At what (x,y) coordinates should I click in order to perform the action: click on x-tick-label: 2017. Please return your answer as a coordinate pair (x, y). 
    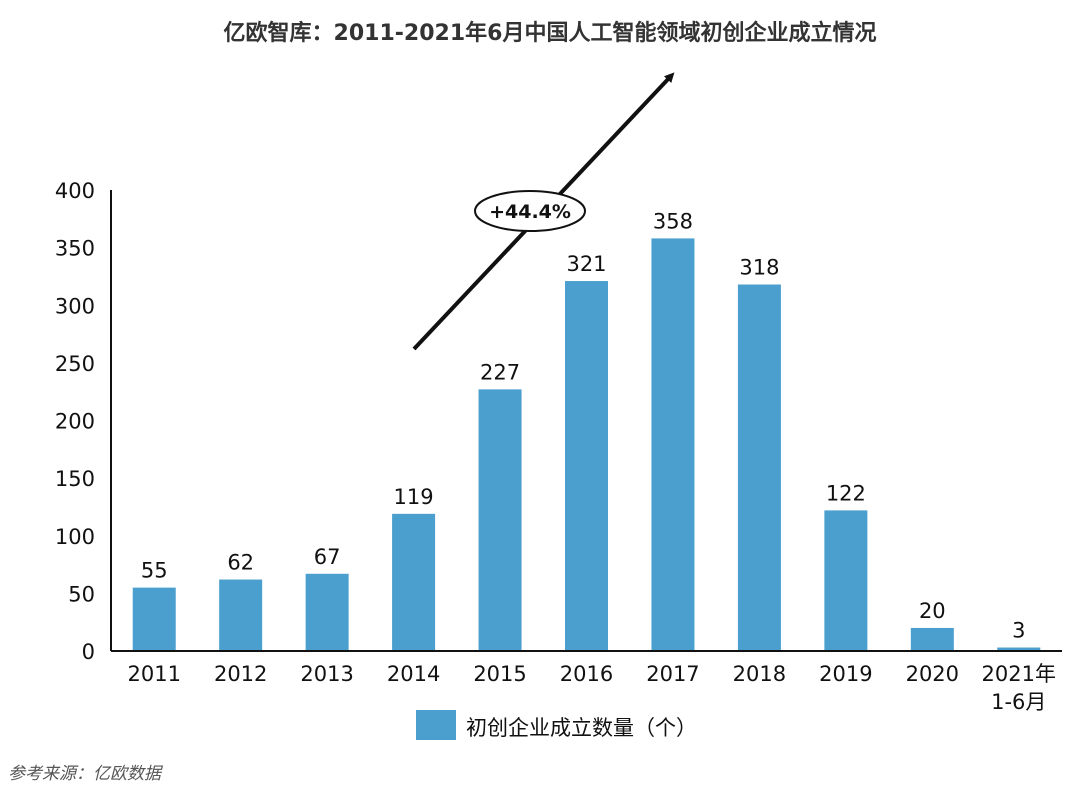
    Looking at the image, I should click on (672, 674).